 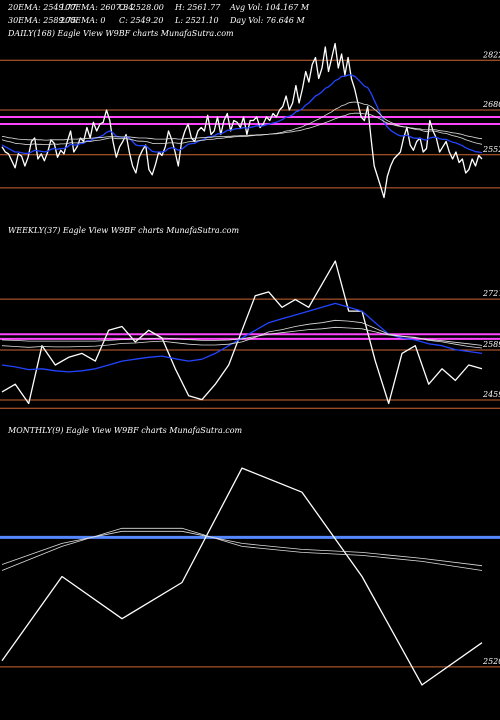 I want to click on ema20-value: 20EMA: 2549.77, so click(x=42, y=7).